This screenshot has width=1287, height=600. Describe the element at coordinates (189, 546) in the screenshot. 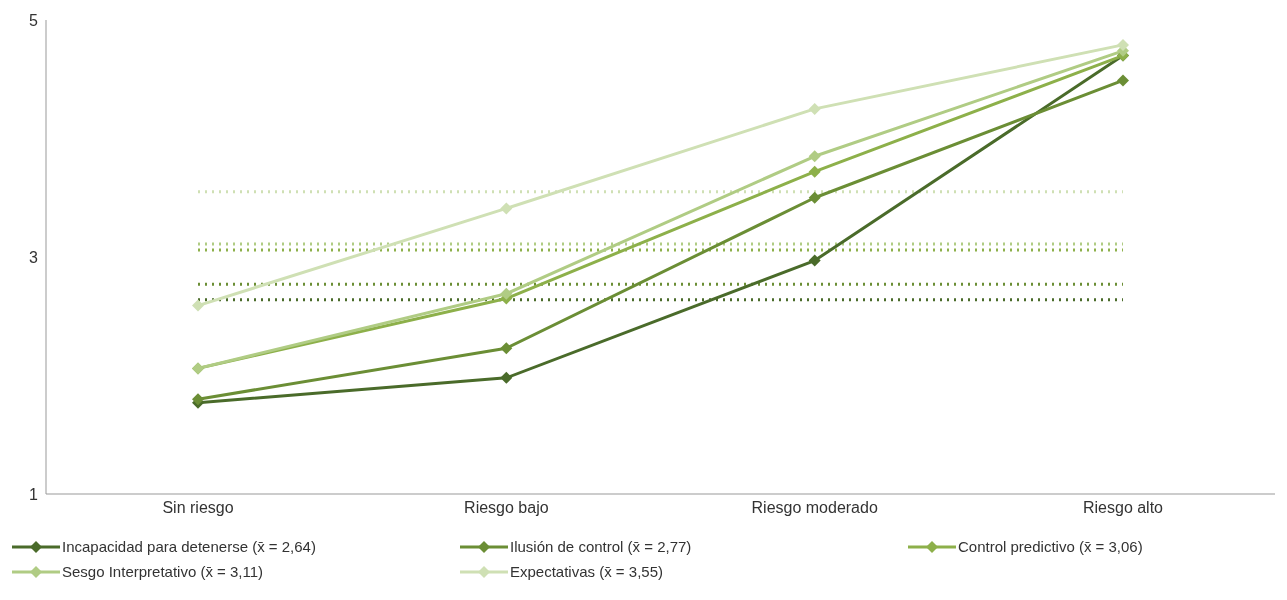

I see `legend-label: Incapacidad para detenerse (x̄ = 2,64)` at that location.